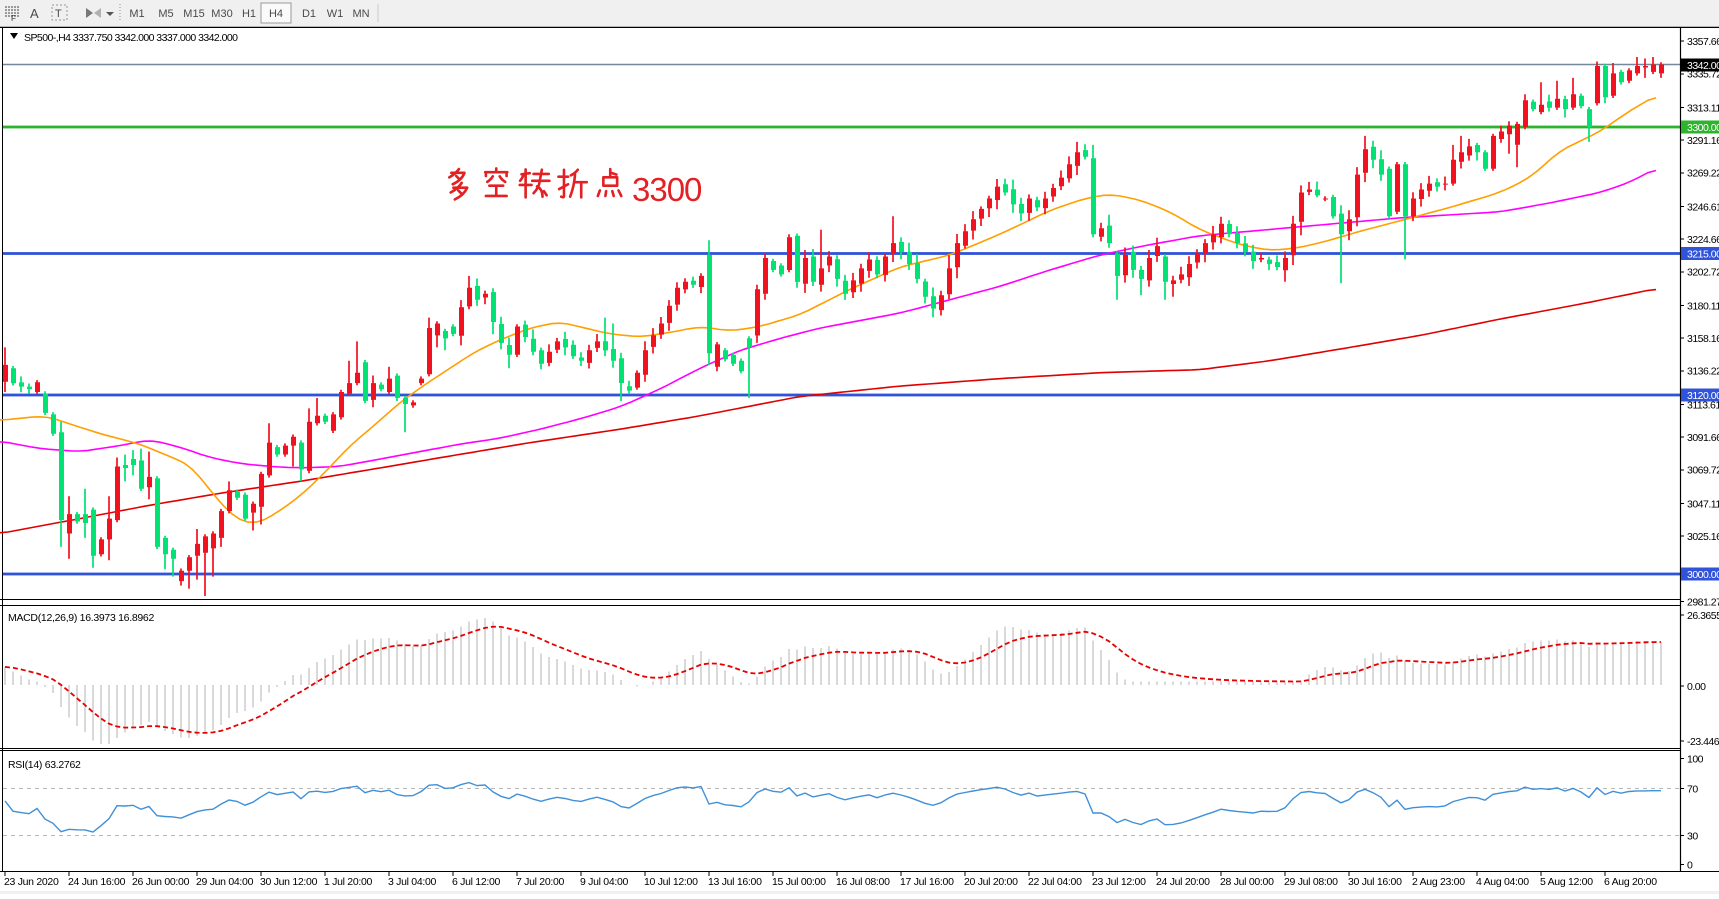 This screenshot has width=1719, height=899. I want to click on svg-text: 3136.22, so click(1703, 372).